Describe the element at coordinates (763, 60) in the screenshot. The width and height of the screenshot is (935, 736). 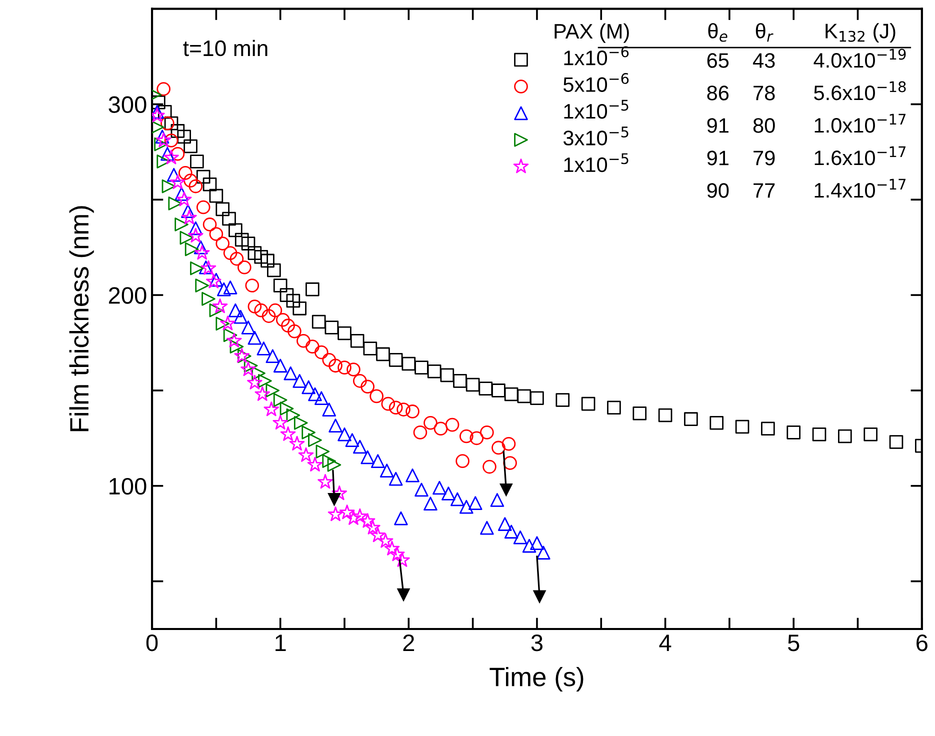
I see `annotation: 43` at that location.